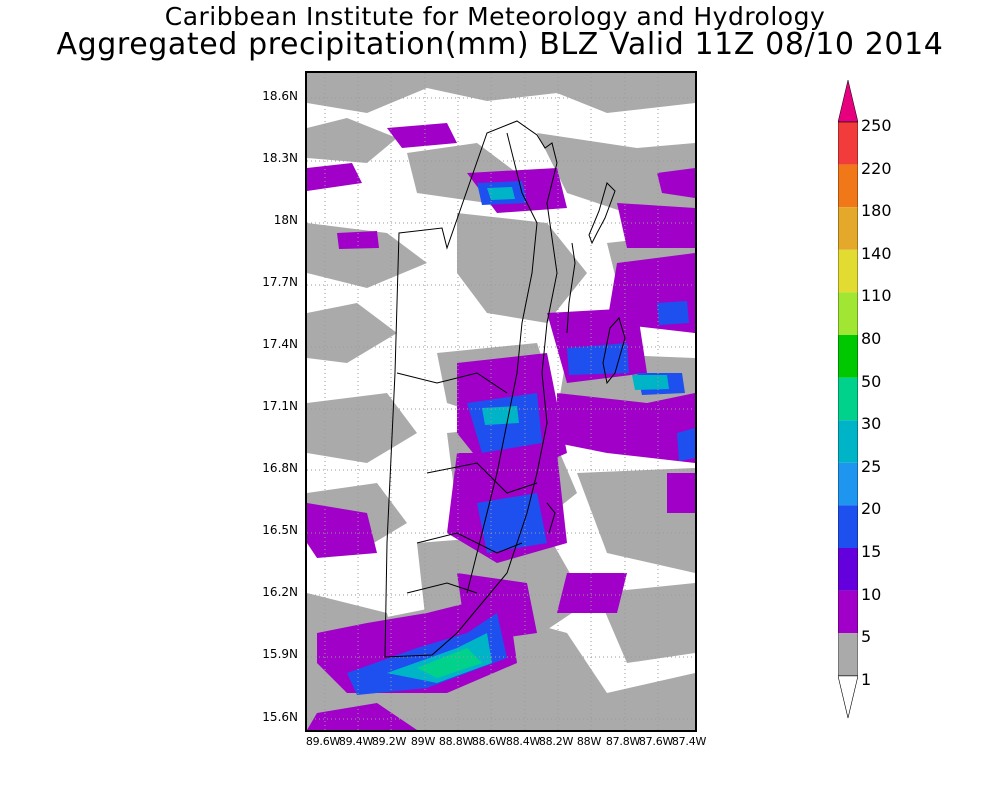 This screenshot has height=800, width=1000. What do you see at coordinates (656, 741) in the screenshot?
I see `lon-label-87.6W: 87.6W` at bounding box center [656, 741].